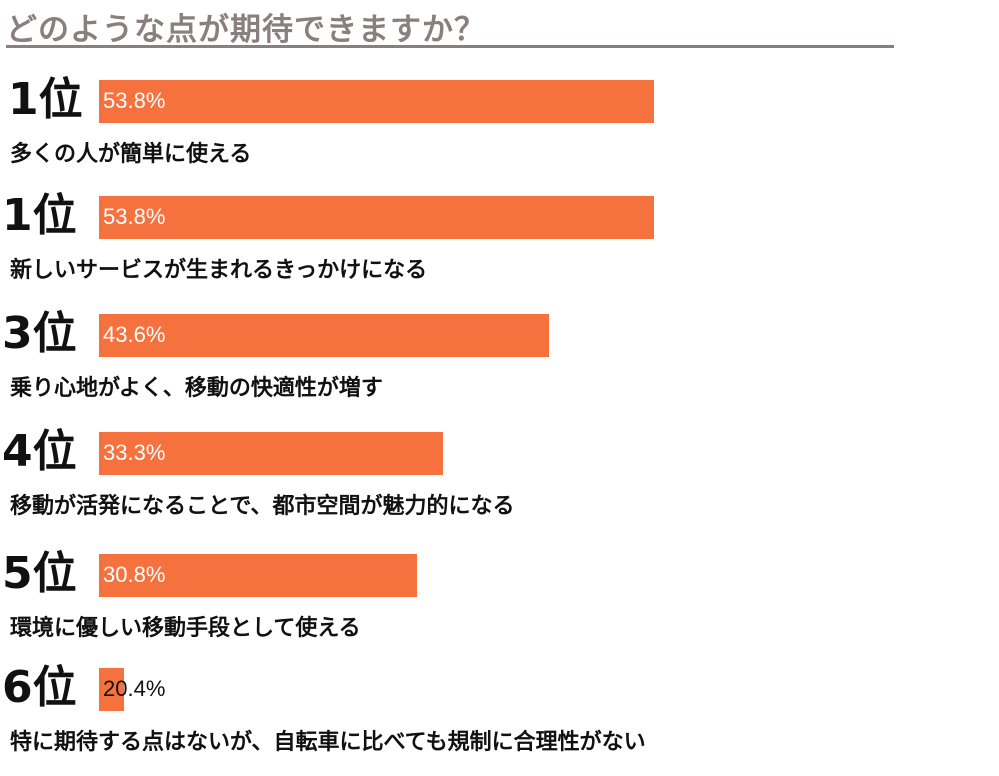 The width and height of the screenshot is (999, 776). What do you see at coordinates (39, 573) in the screenshot?
I see `rank-number: 5位` at bounding box center [39, 573].